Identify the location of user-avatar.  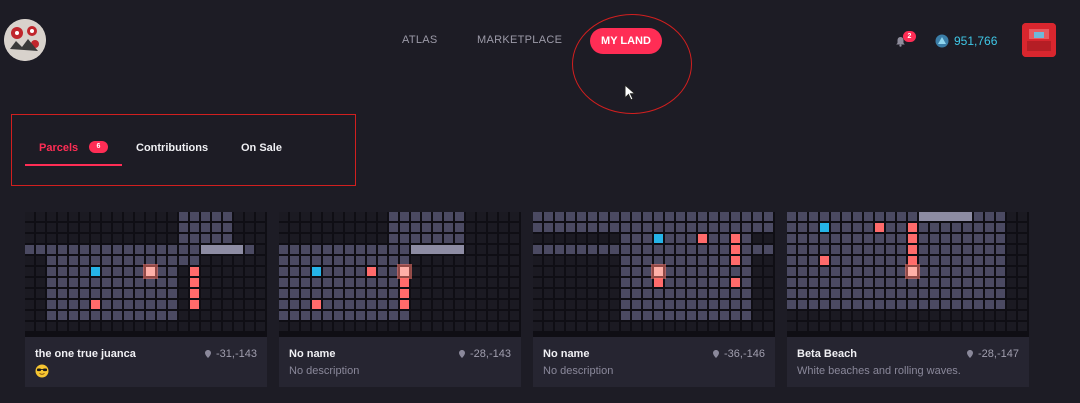
(1039, 40).